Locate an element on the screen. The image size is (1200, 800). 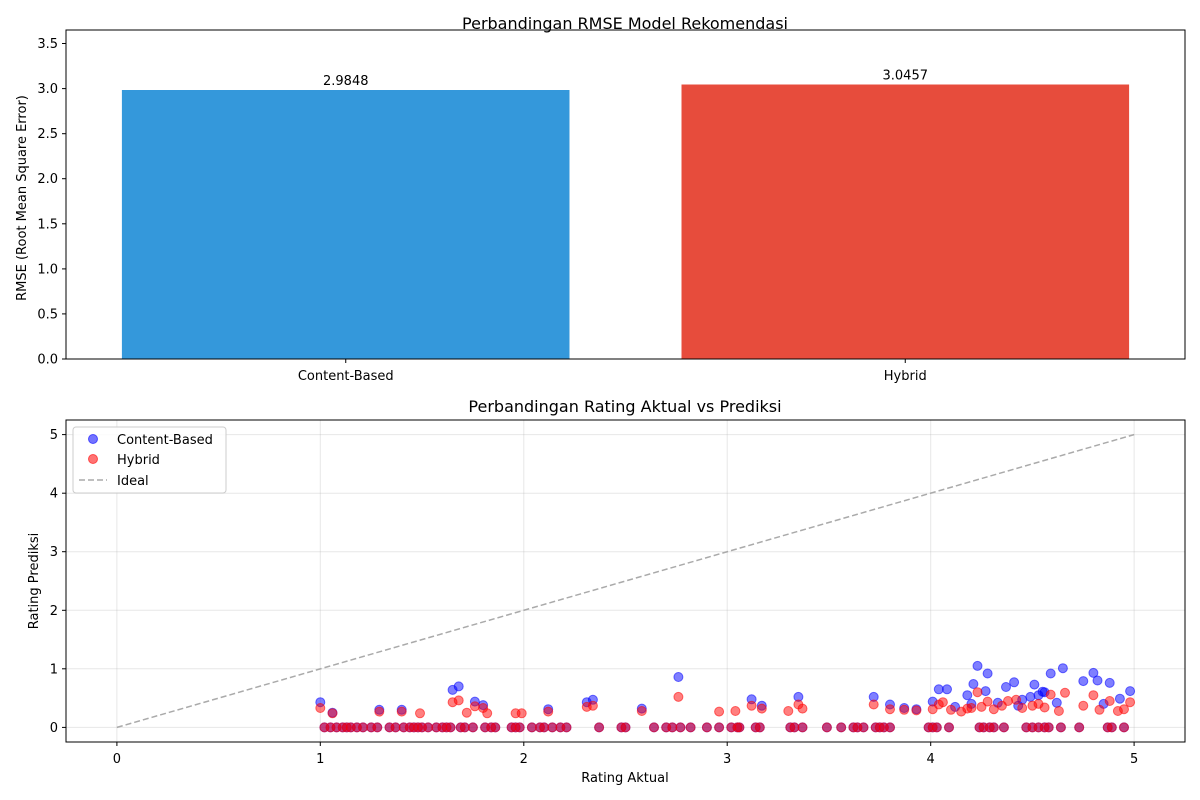
scatter-x-axis: 0 1 2 3 4 5 is located at coordinates (625, 754).